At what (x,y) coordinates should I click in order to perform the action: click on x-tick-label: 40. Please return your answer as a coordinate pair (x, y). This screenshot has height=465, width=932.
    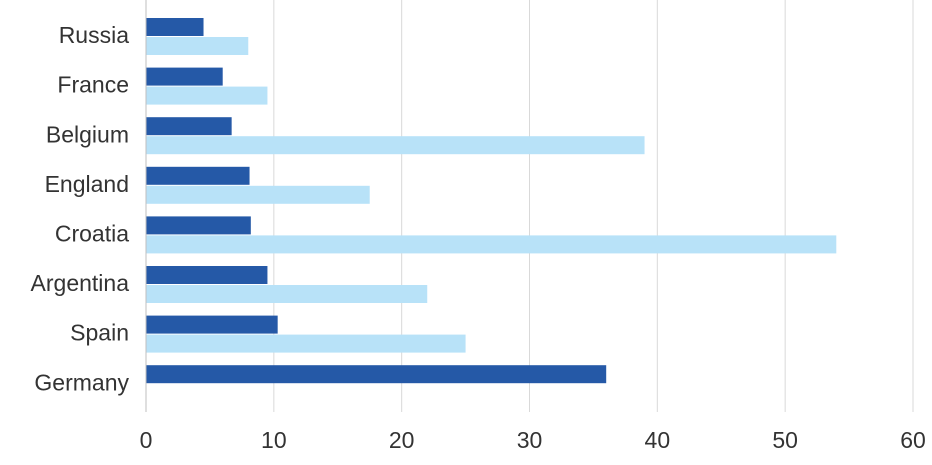
    Looking at the image, I should click on (658, 440).